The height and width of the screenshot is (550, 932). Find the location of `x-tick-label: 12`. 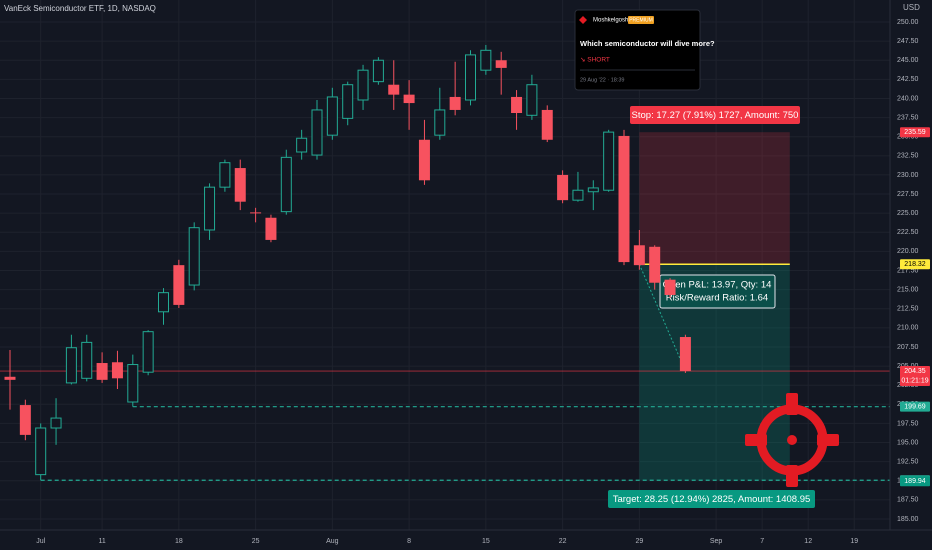

x-tick-label: 12 is located at coordinates (808, 541).